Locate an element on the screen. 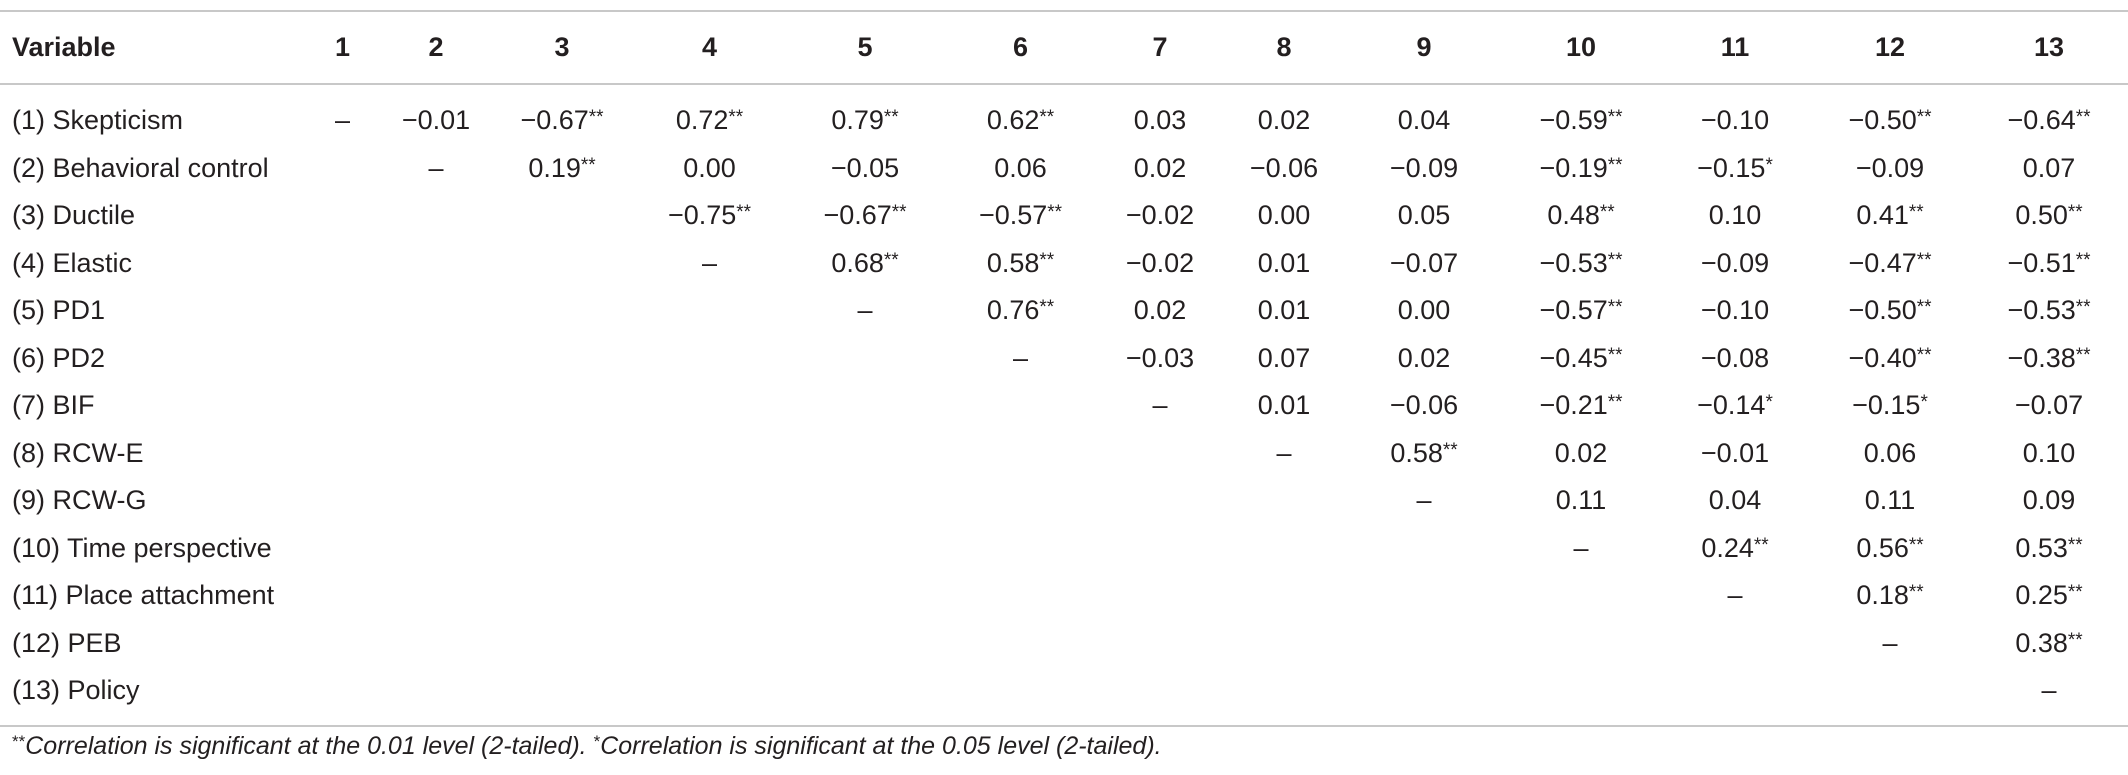 The image size is (2128, 775). table-cell: −0.53** is located at coordinates (1581, 264).